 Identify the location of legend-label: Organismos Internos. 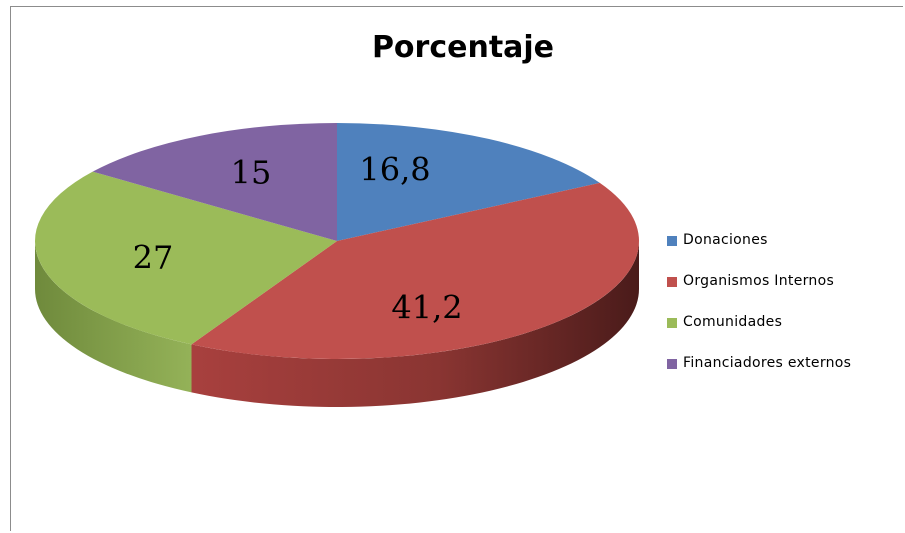
(759, 281).